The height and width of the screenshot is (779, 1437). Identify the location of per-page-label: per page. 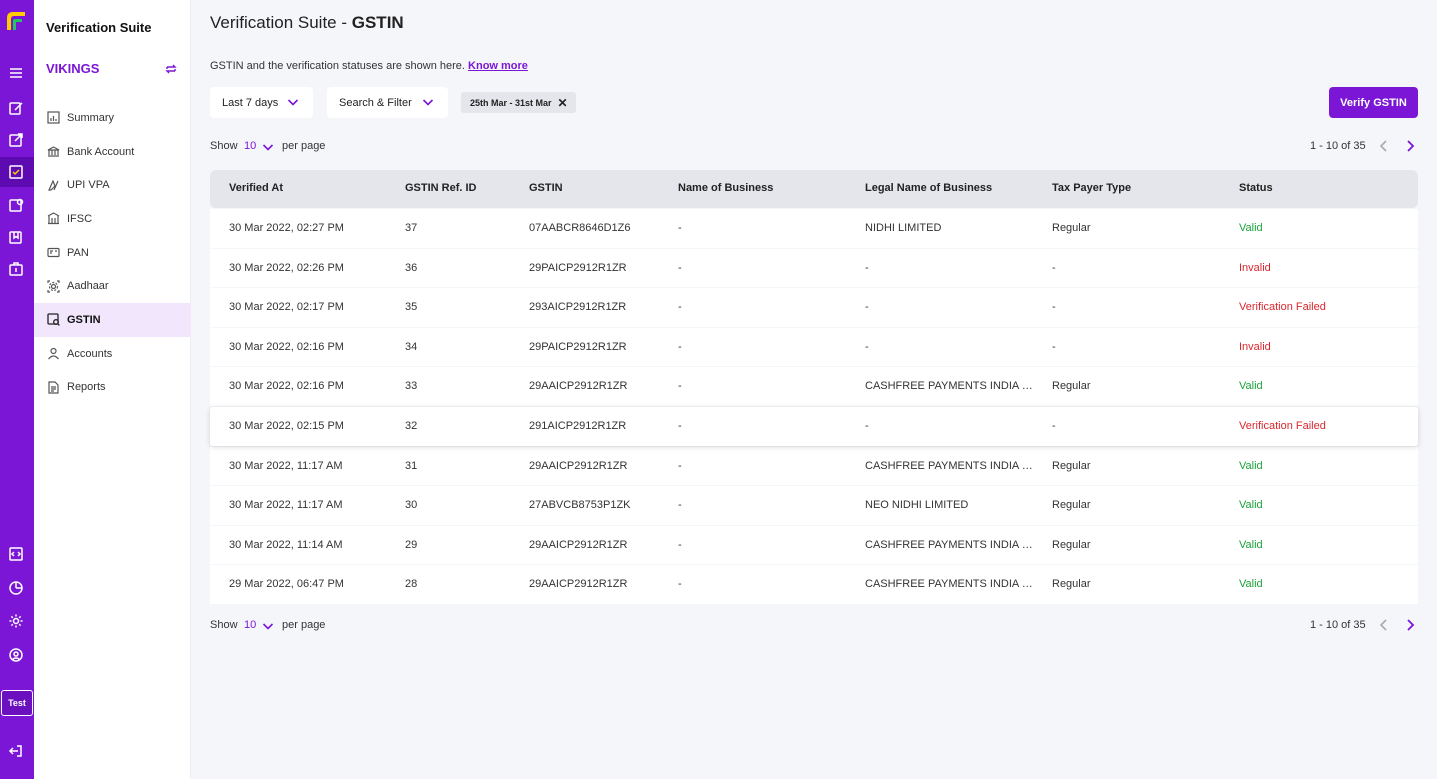
(304, 146).